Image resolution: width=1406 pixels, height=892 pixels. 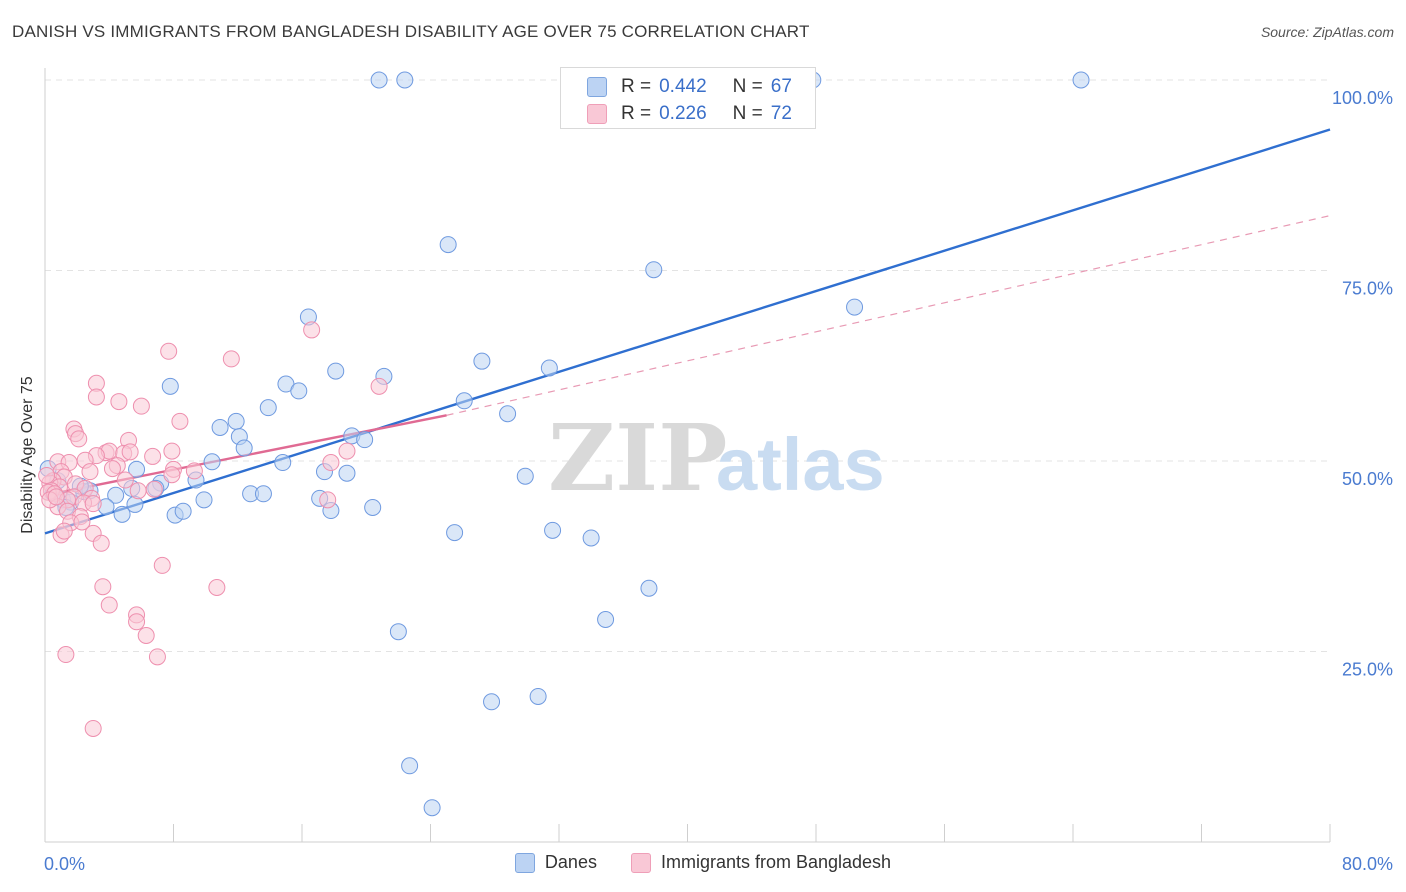 I want to click on bangladesh-legend-swatch, so click(x=640, y=862).